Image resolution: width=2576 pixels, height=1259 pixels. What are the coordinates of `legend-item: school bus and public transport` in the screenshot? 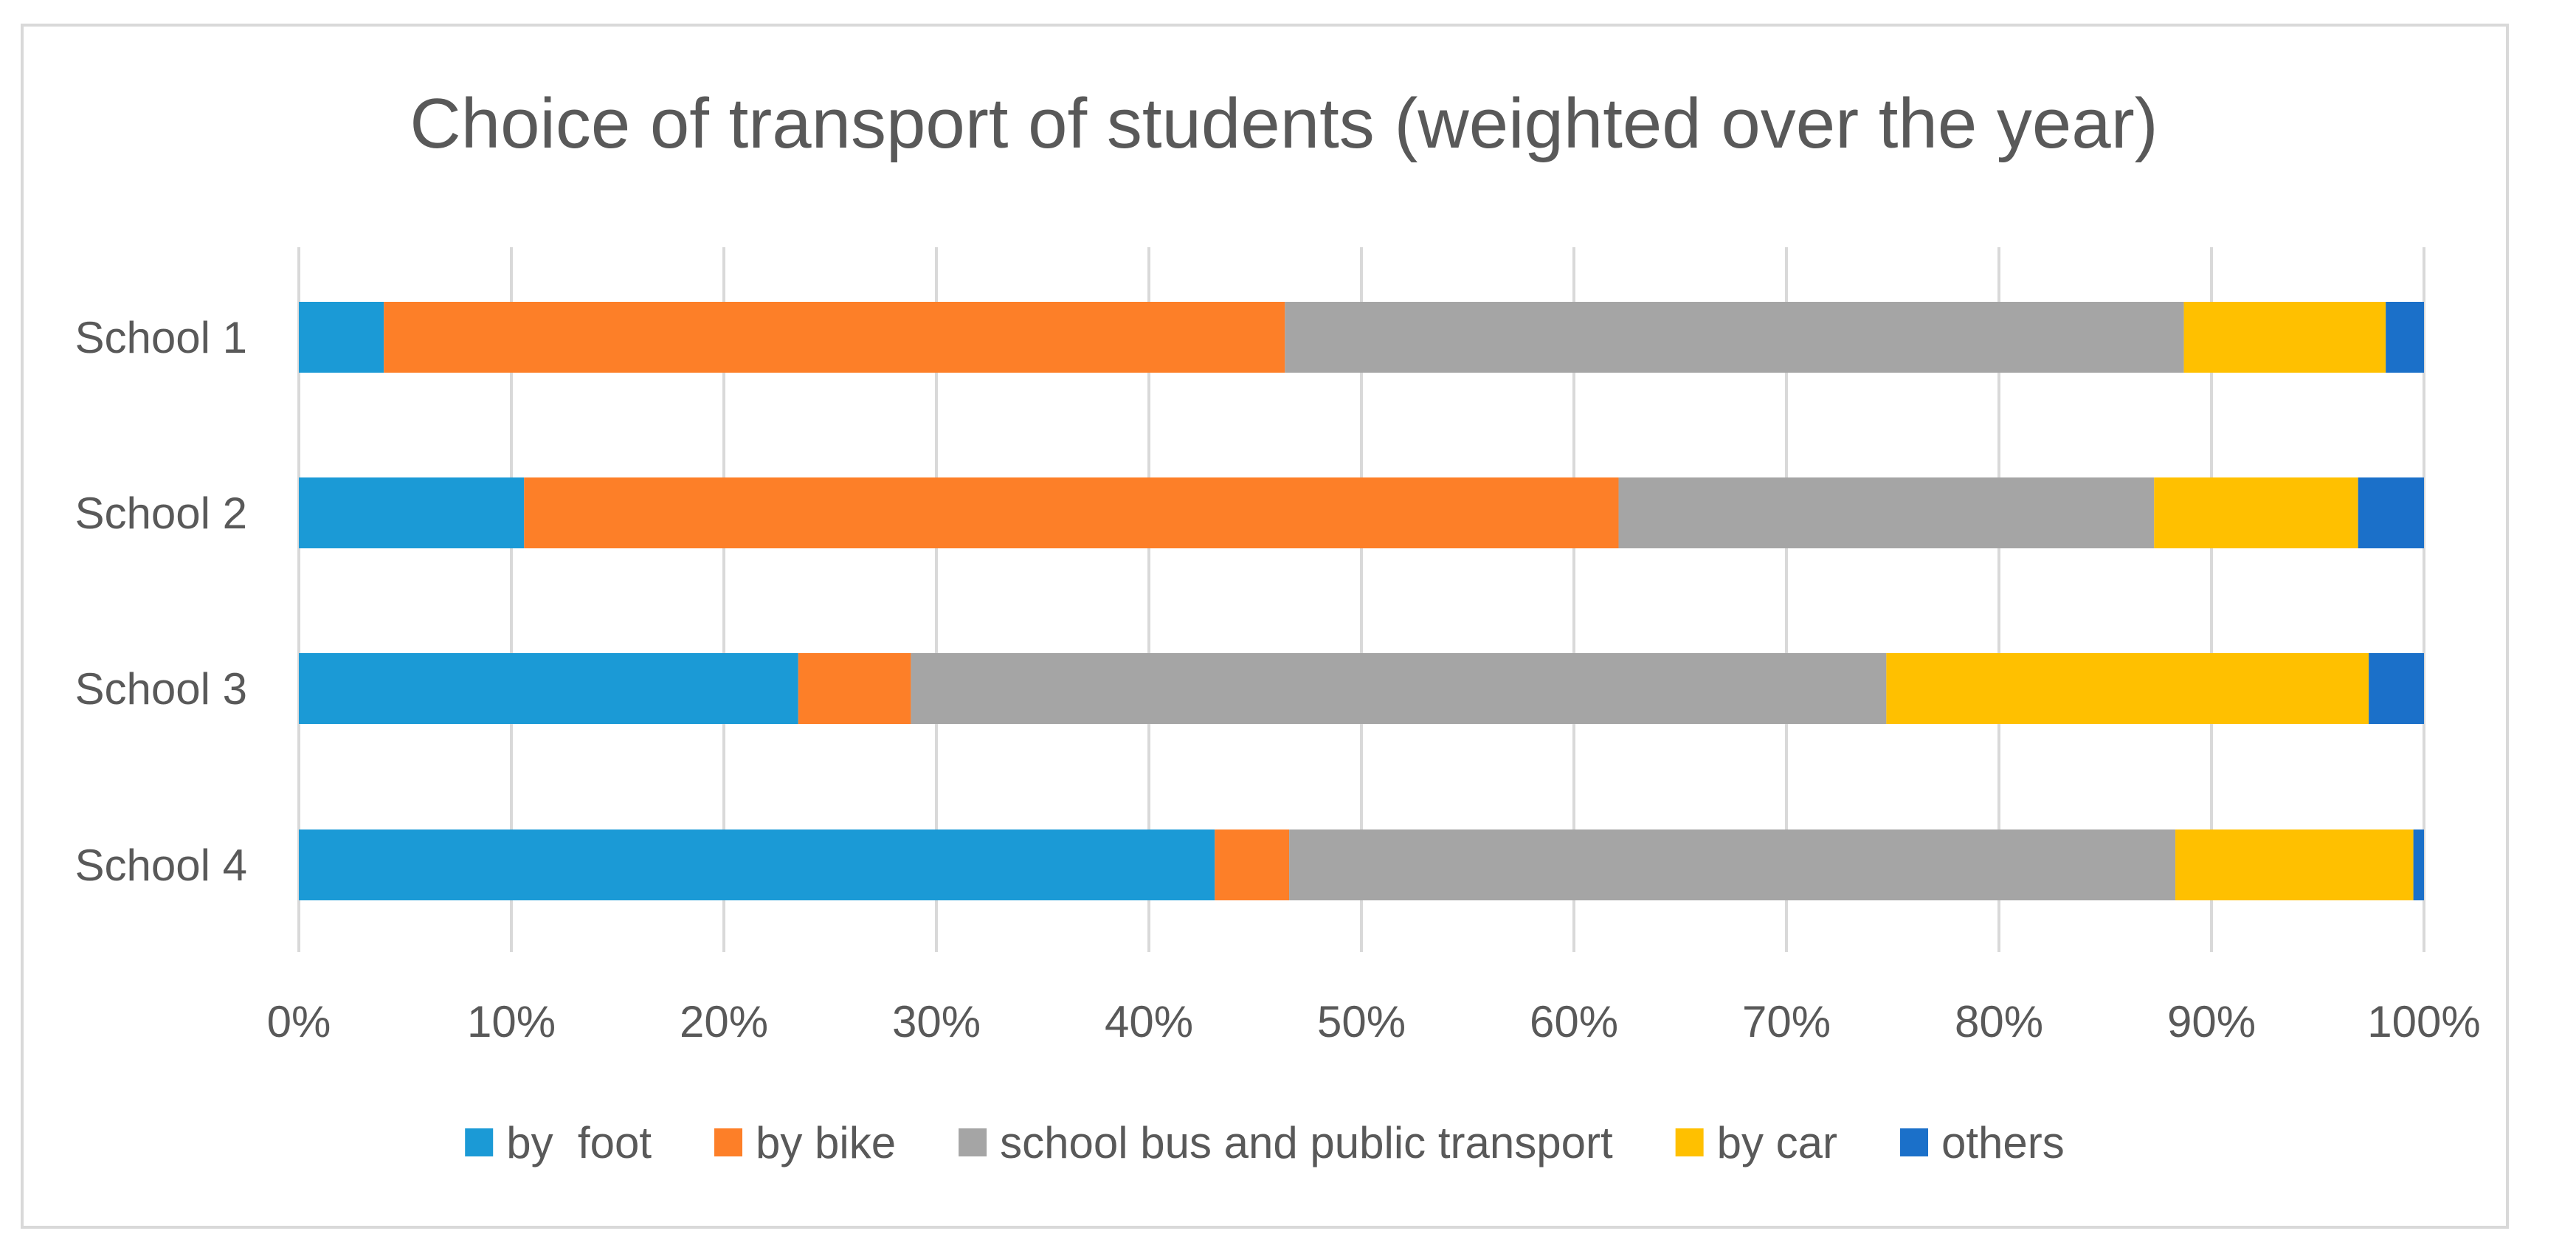 It's located at (1286, 1143).